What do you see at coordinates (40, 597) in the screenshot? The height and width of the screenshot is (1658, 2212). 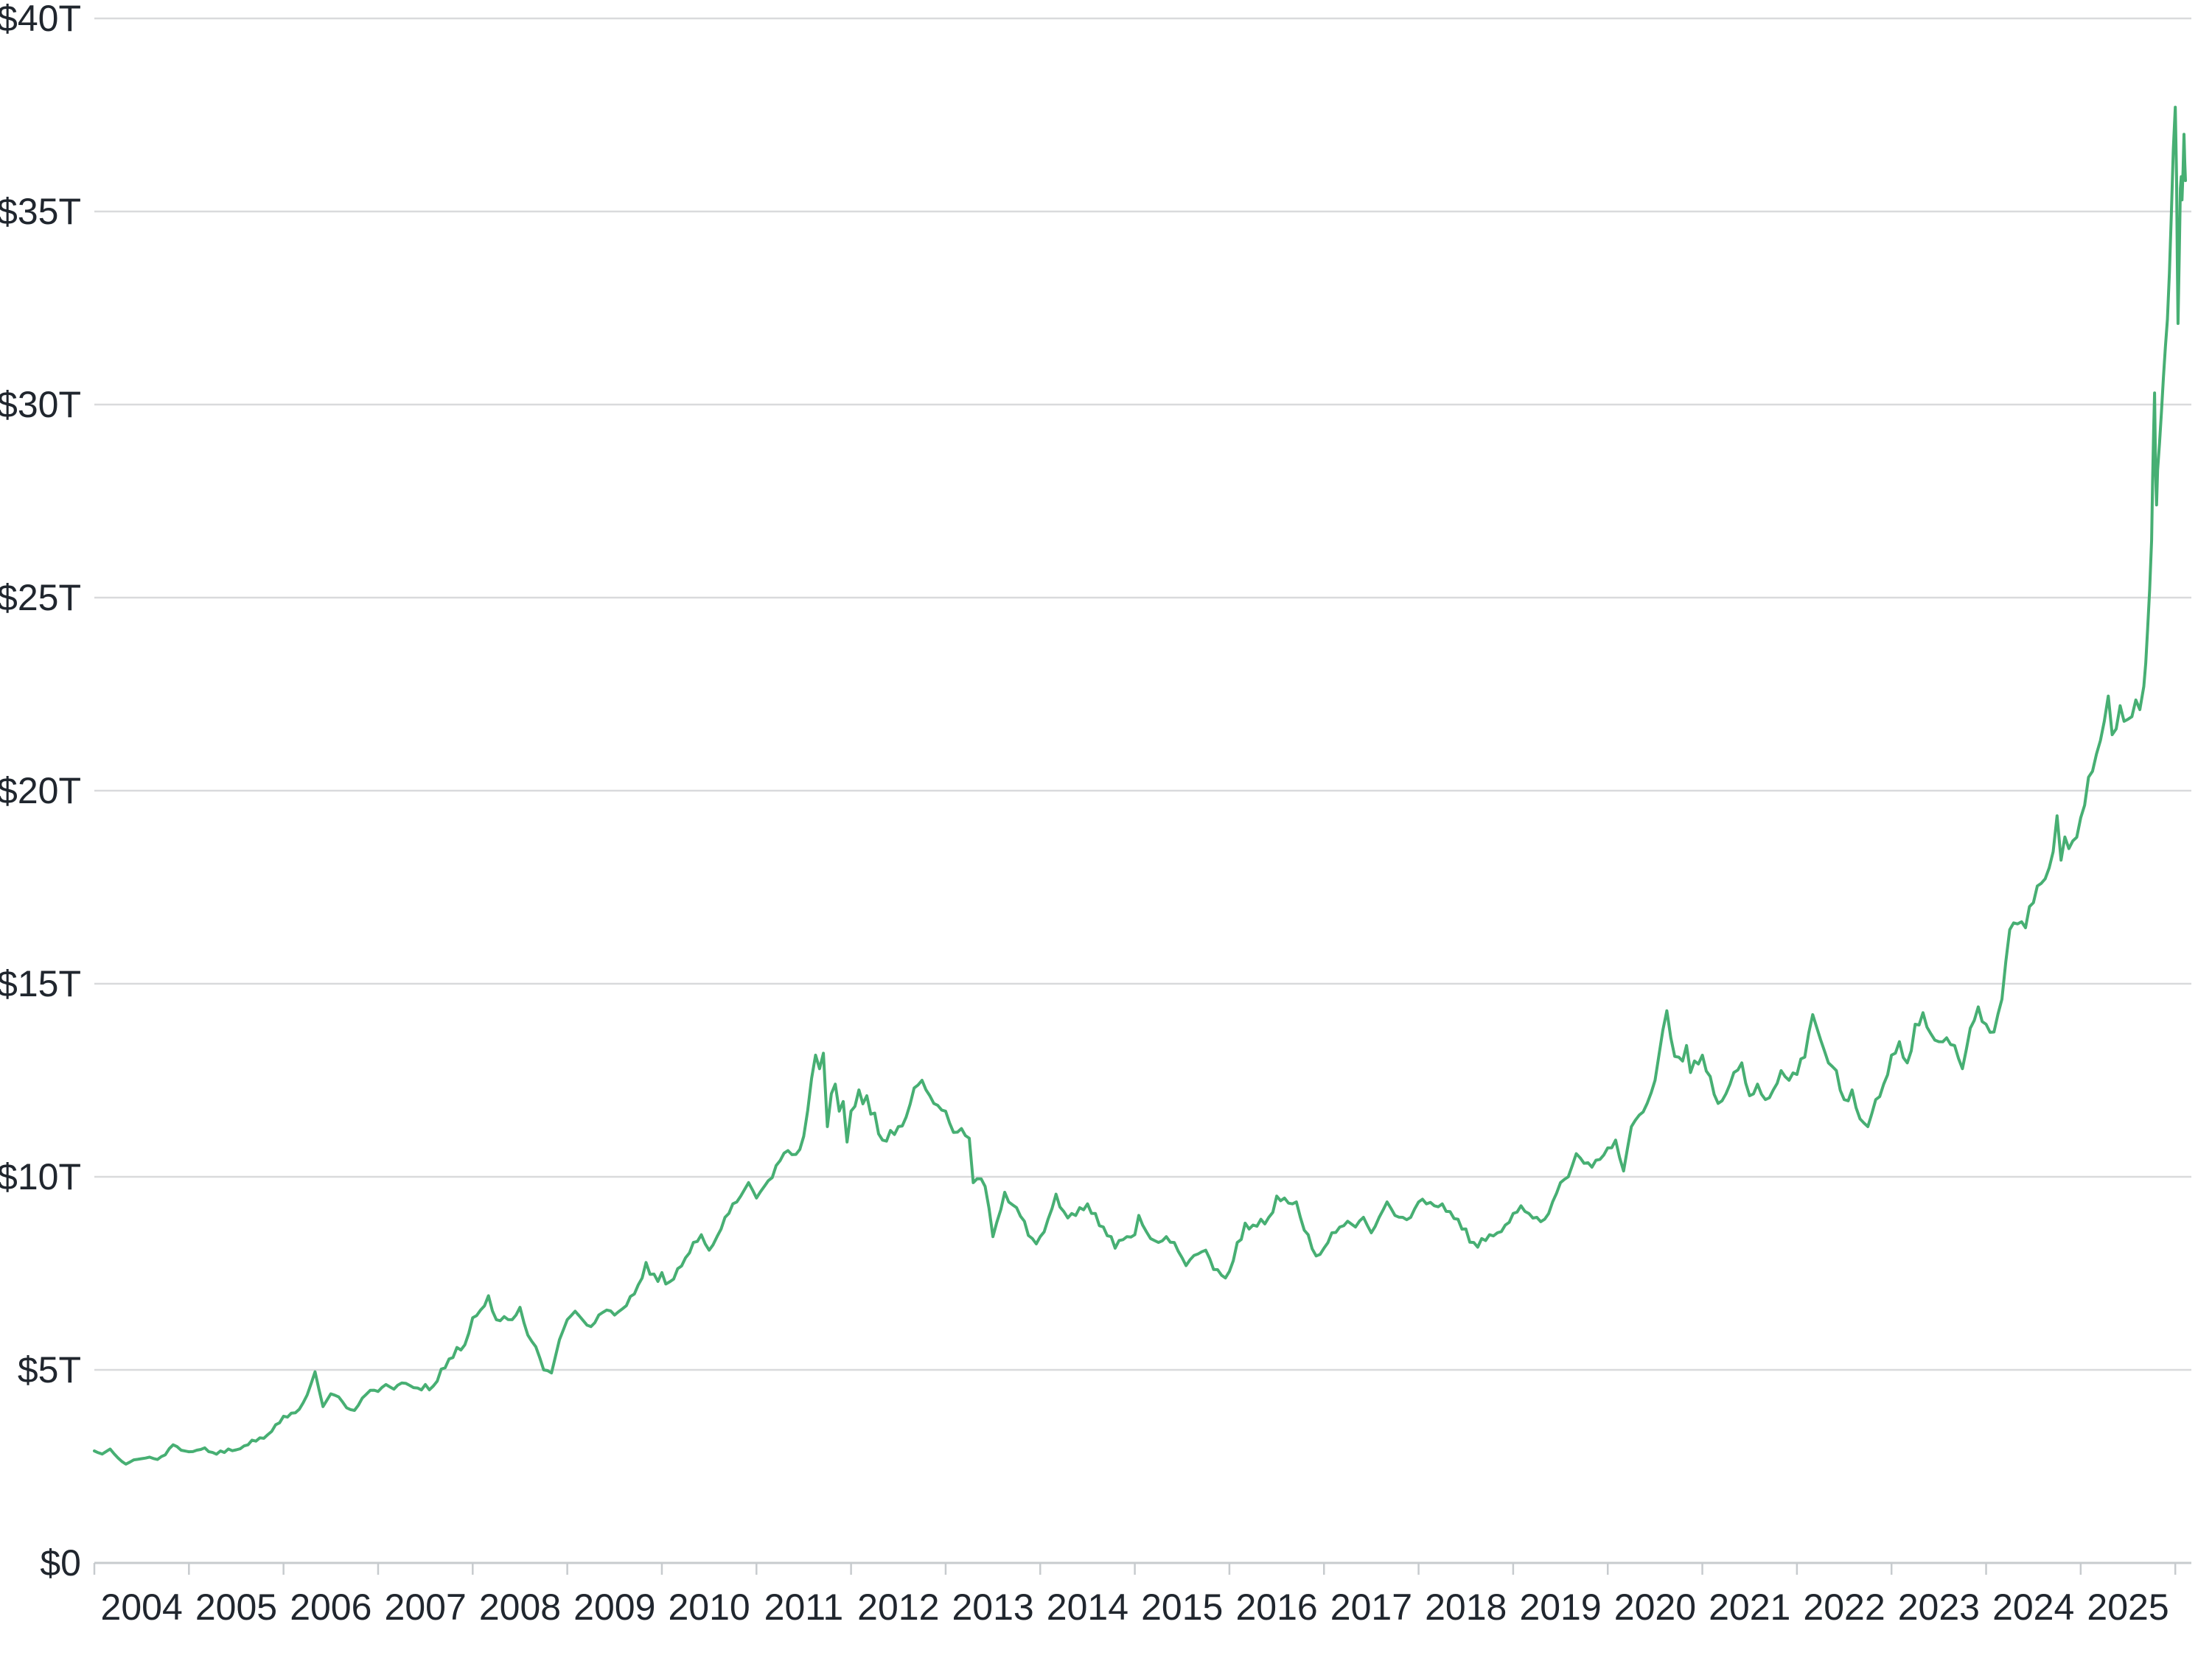 I see `y-axis-label: $25T` at bounding box center [40, 597].